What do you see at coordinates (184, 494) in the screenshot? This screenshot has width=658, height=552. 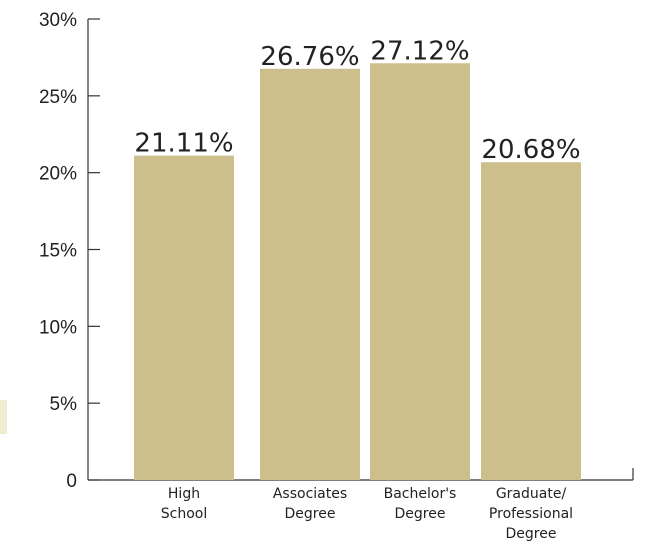 I see `x-tick-label-line: High` at bounding box center [184, 494].